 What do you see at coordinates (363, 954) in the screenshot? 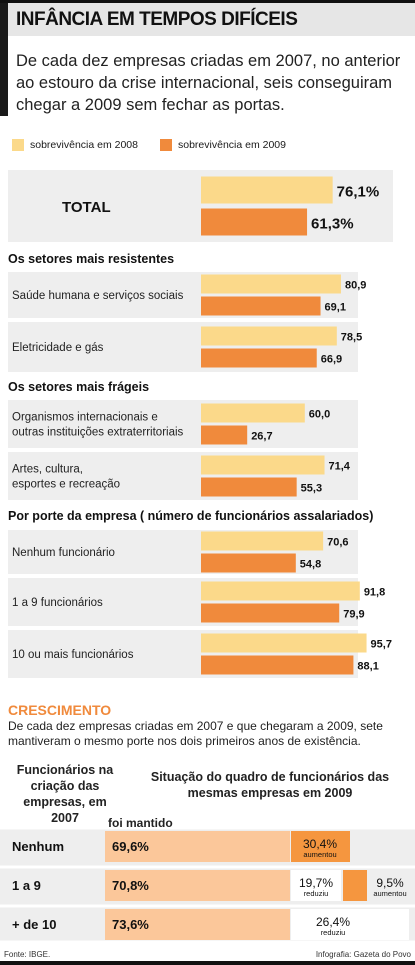
I see `footer-credit: Infografia: Gazeta do Povo` at bounding box center [363, 954].